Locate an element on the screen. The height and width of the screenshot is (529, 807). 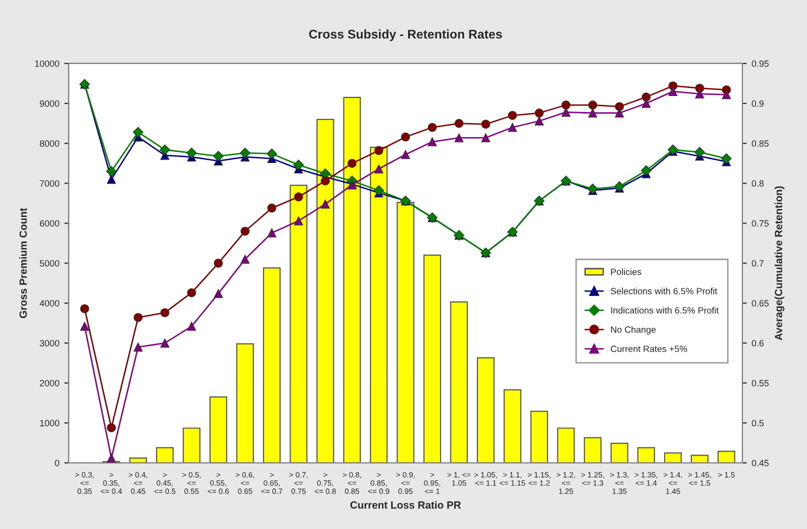
y2-tick-label: 0.95 is located at coordinates (760, 63).